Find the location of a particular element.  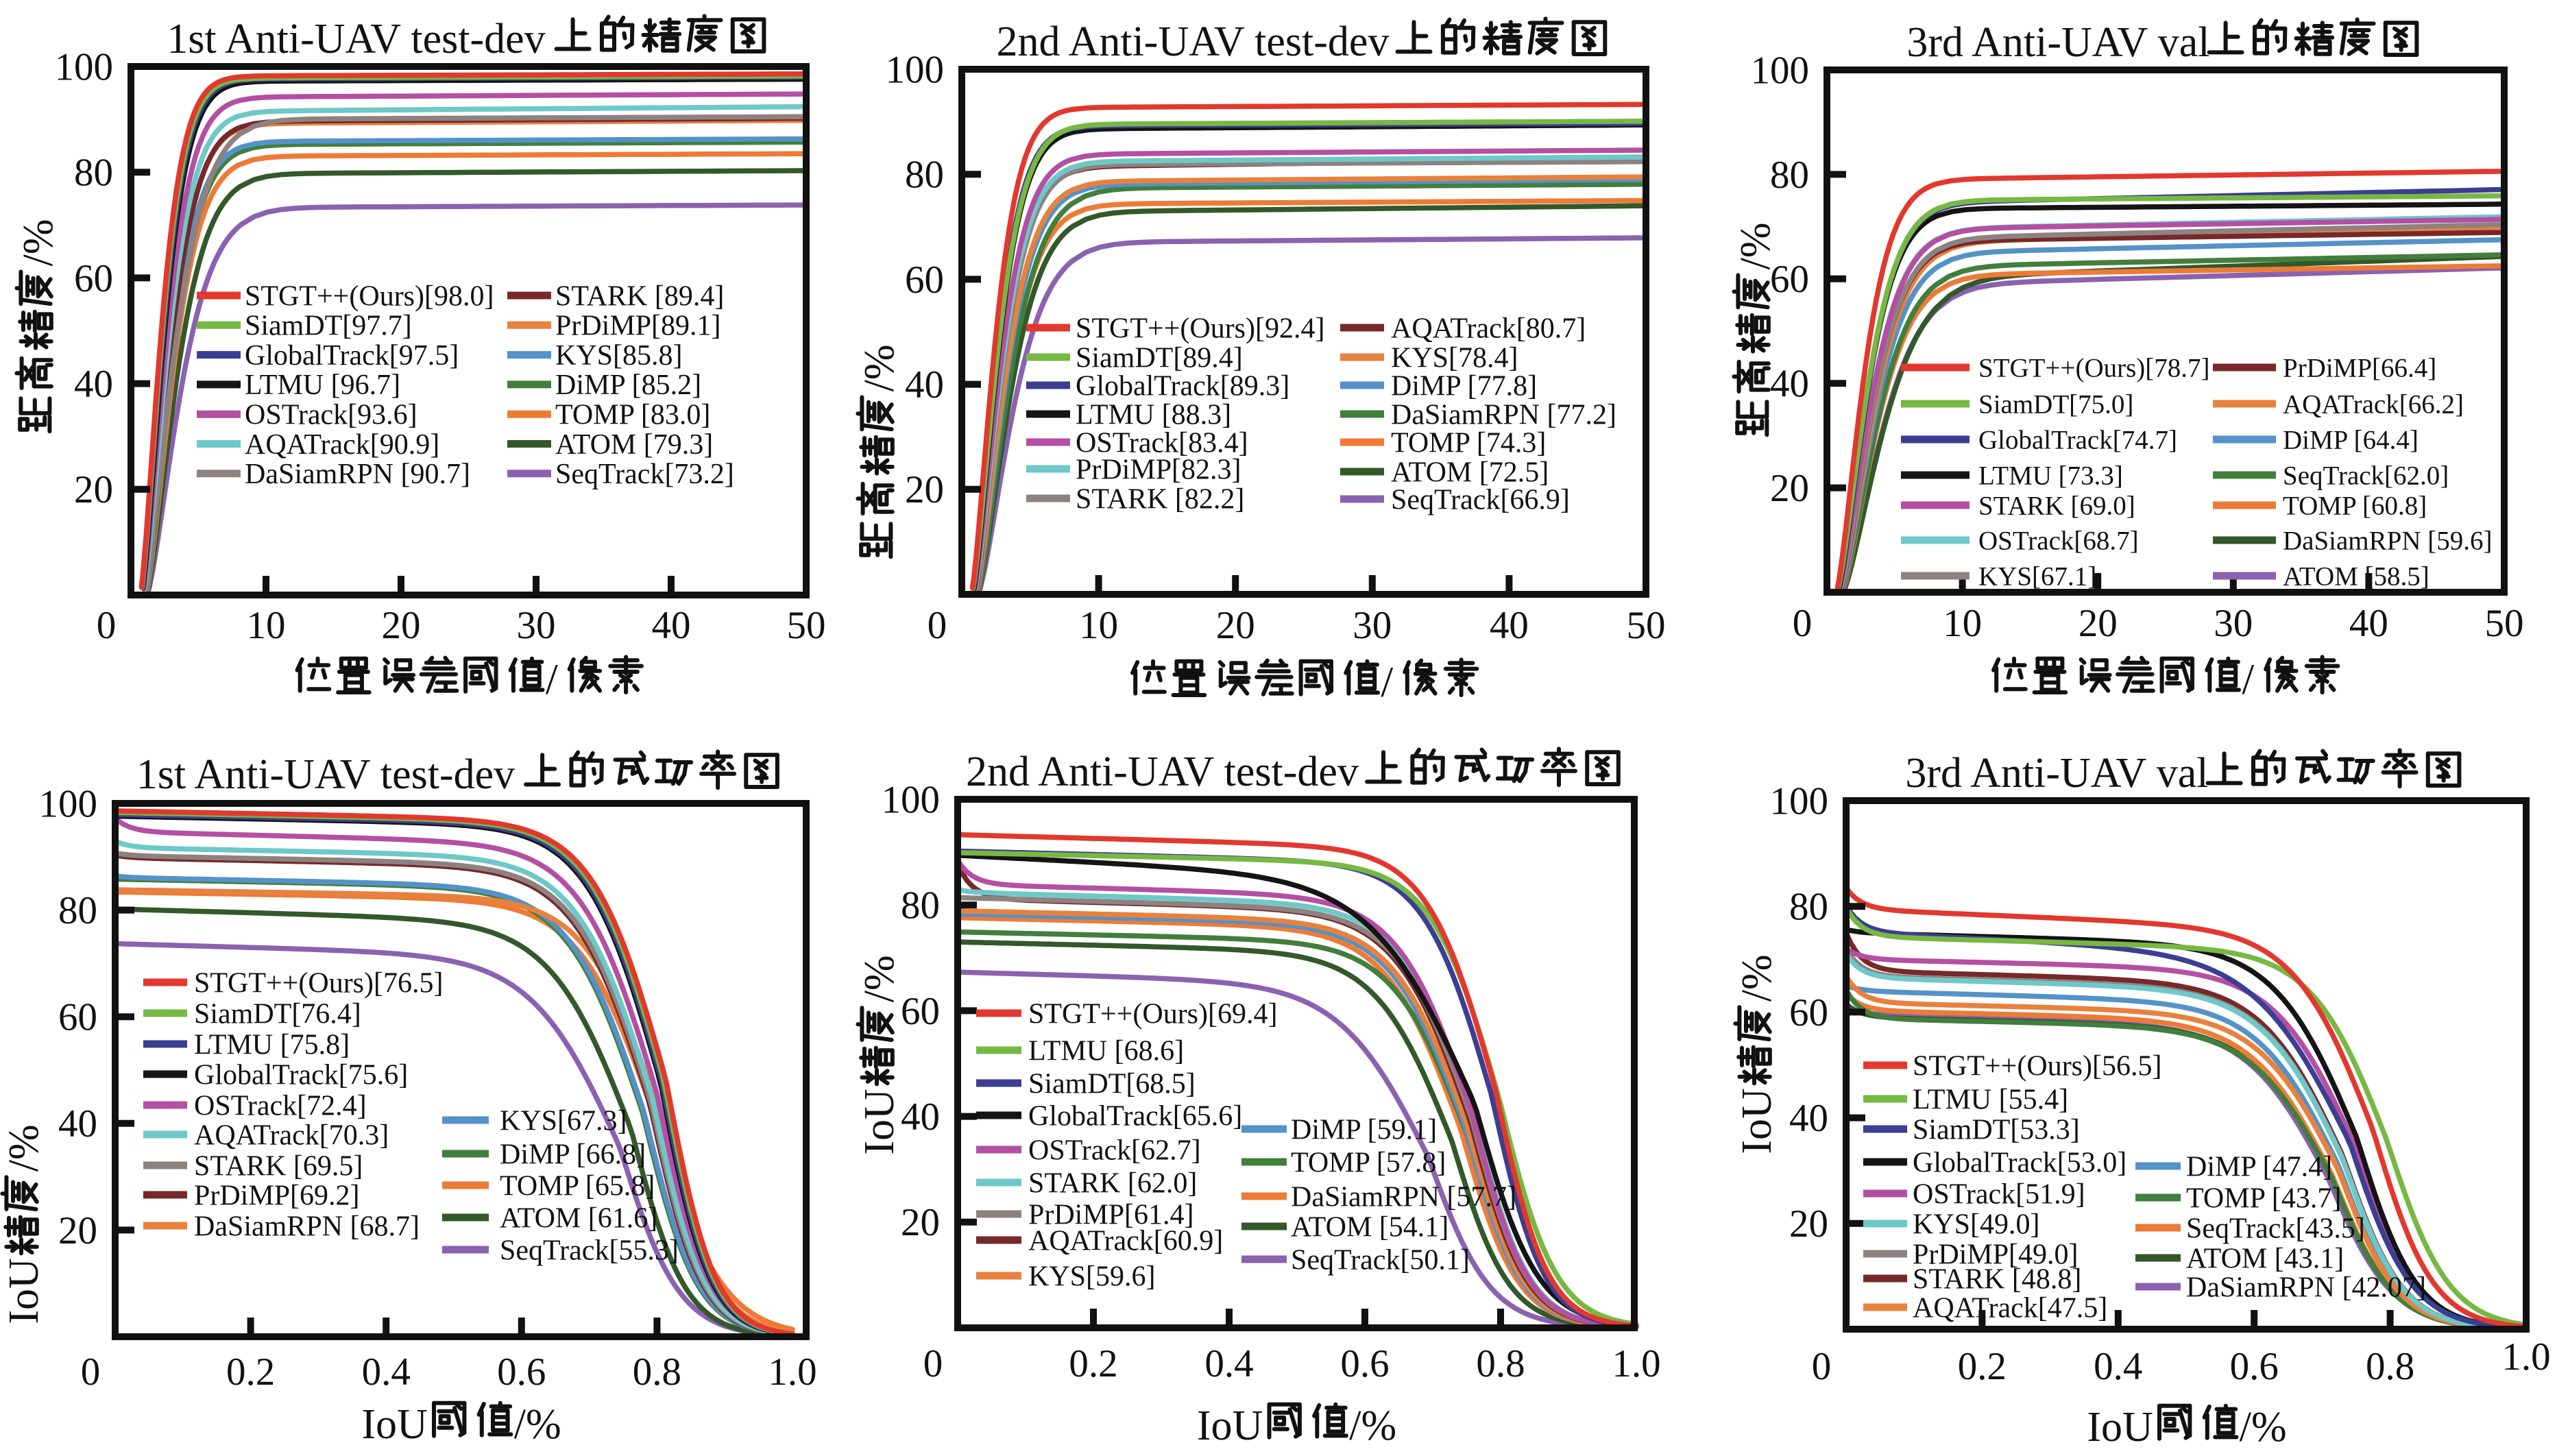

svg-text: STGT++(Ours)[56.5] is located at coordinates (2037, 1066).